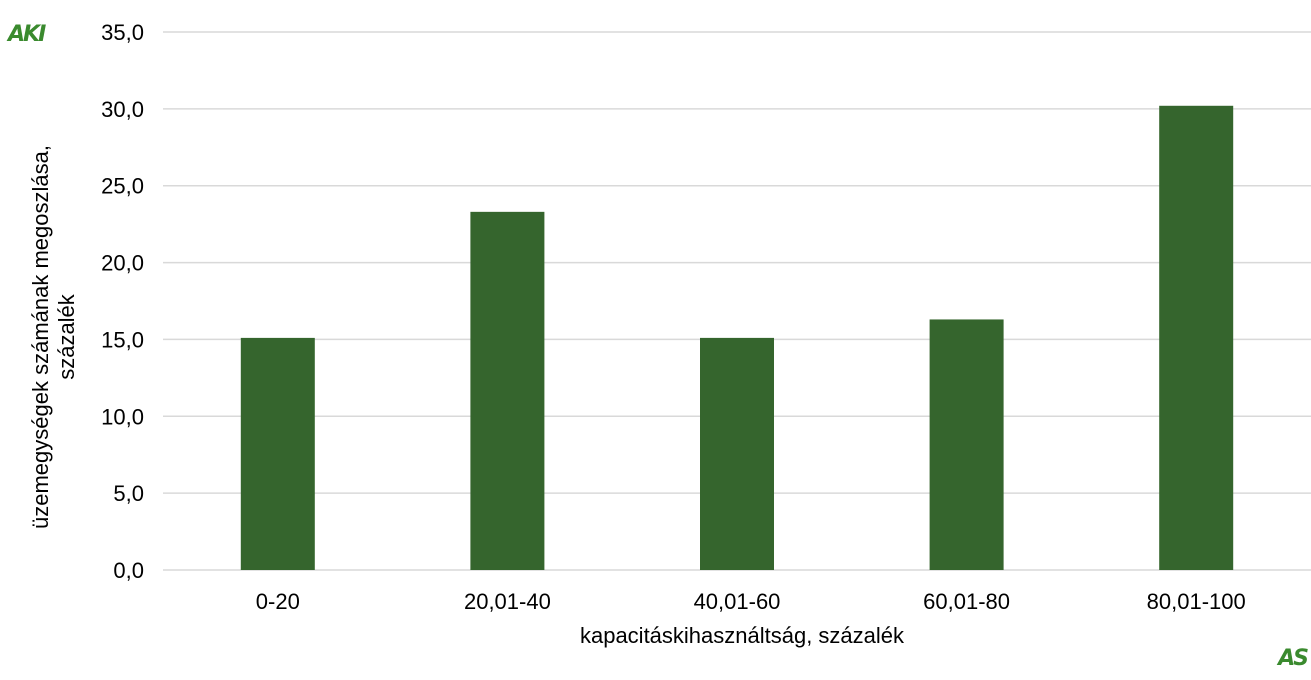  I want to click on y-tick-label: 15,0, so click(122, 339).